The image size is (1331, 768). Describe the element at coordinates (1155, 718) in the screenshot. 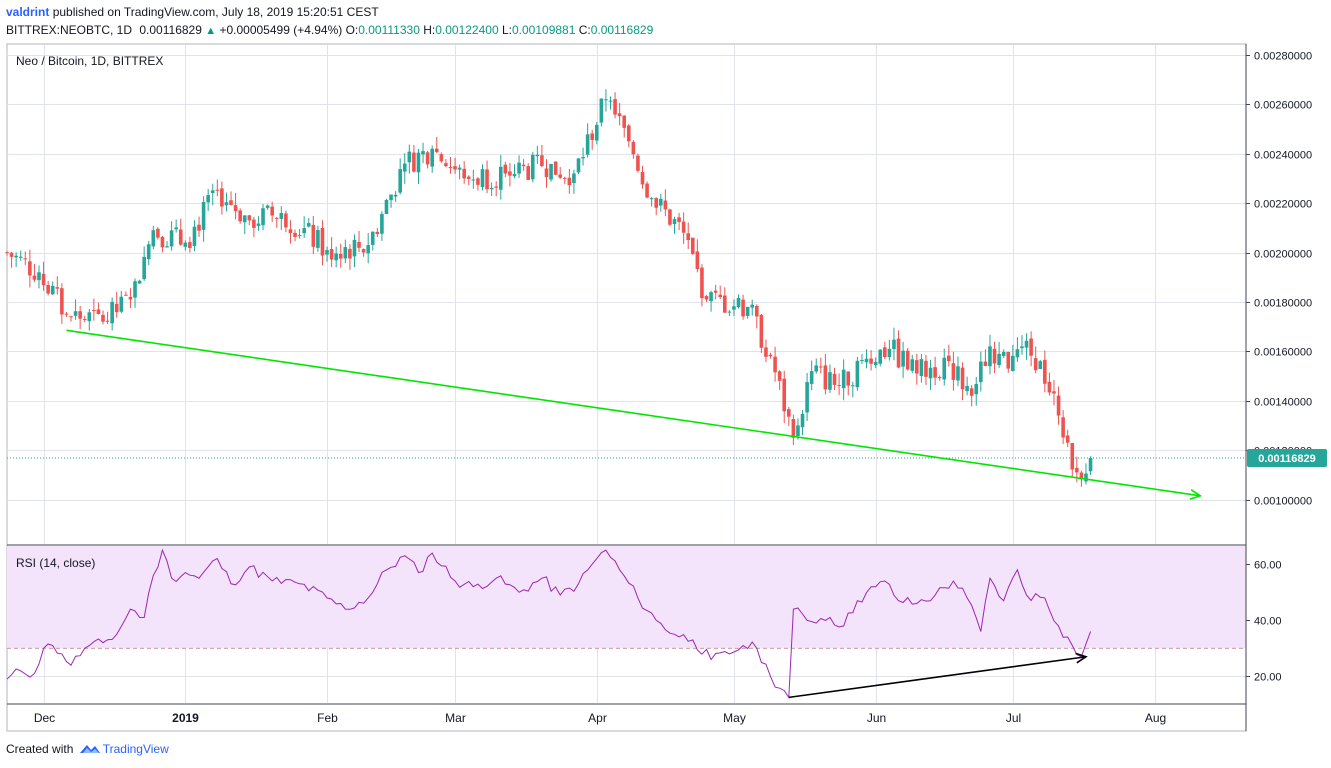

I see `x-tick-label: Aug` at that location.